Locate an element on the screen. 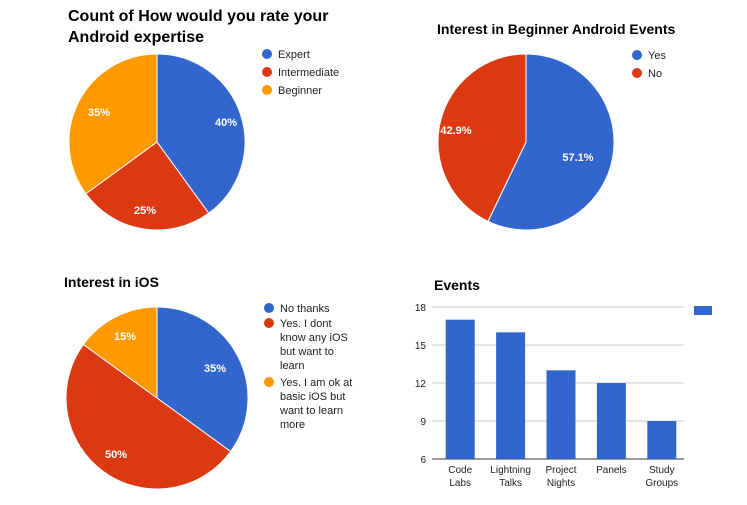 This screenshot has width=747, height=505. slice-label: 25% is located at coordinates (145, 211).